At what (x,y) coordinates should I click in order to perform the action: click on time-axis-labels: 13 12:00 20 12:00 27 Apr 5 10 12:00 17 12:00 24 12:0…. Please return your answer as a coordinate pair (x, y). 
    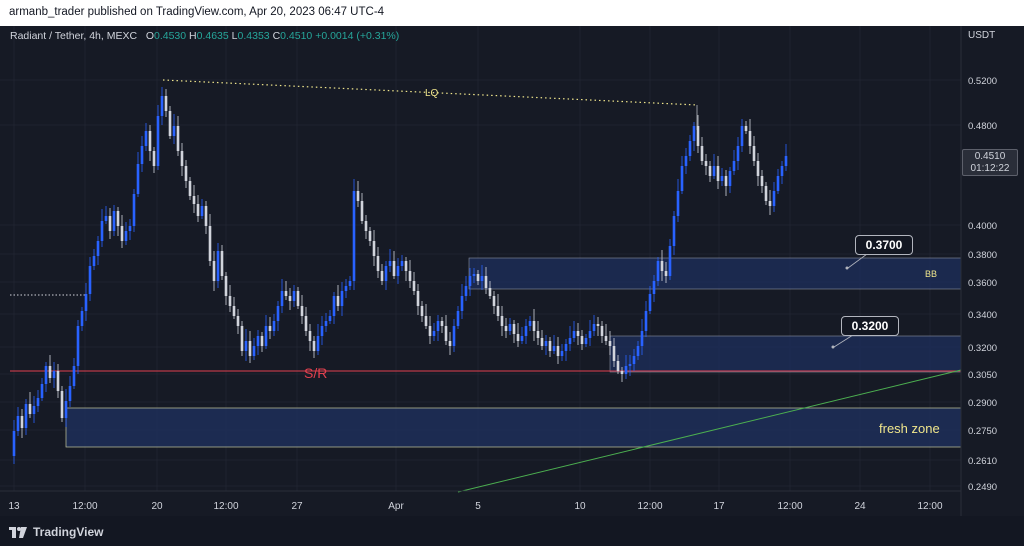
    Looking at the image, I should click on (475, 506).